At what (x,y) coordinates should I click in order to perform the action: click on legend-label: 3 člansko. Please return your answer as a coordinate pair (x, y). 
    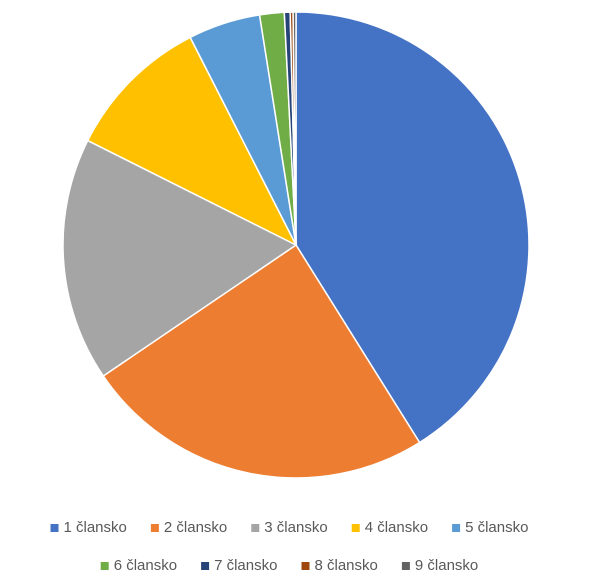
    Looking at the image, I should click on (295, 527).